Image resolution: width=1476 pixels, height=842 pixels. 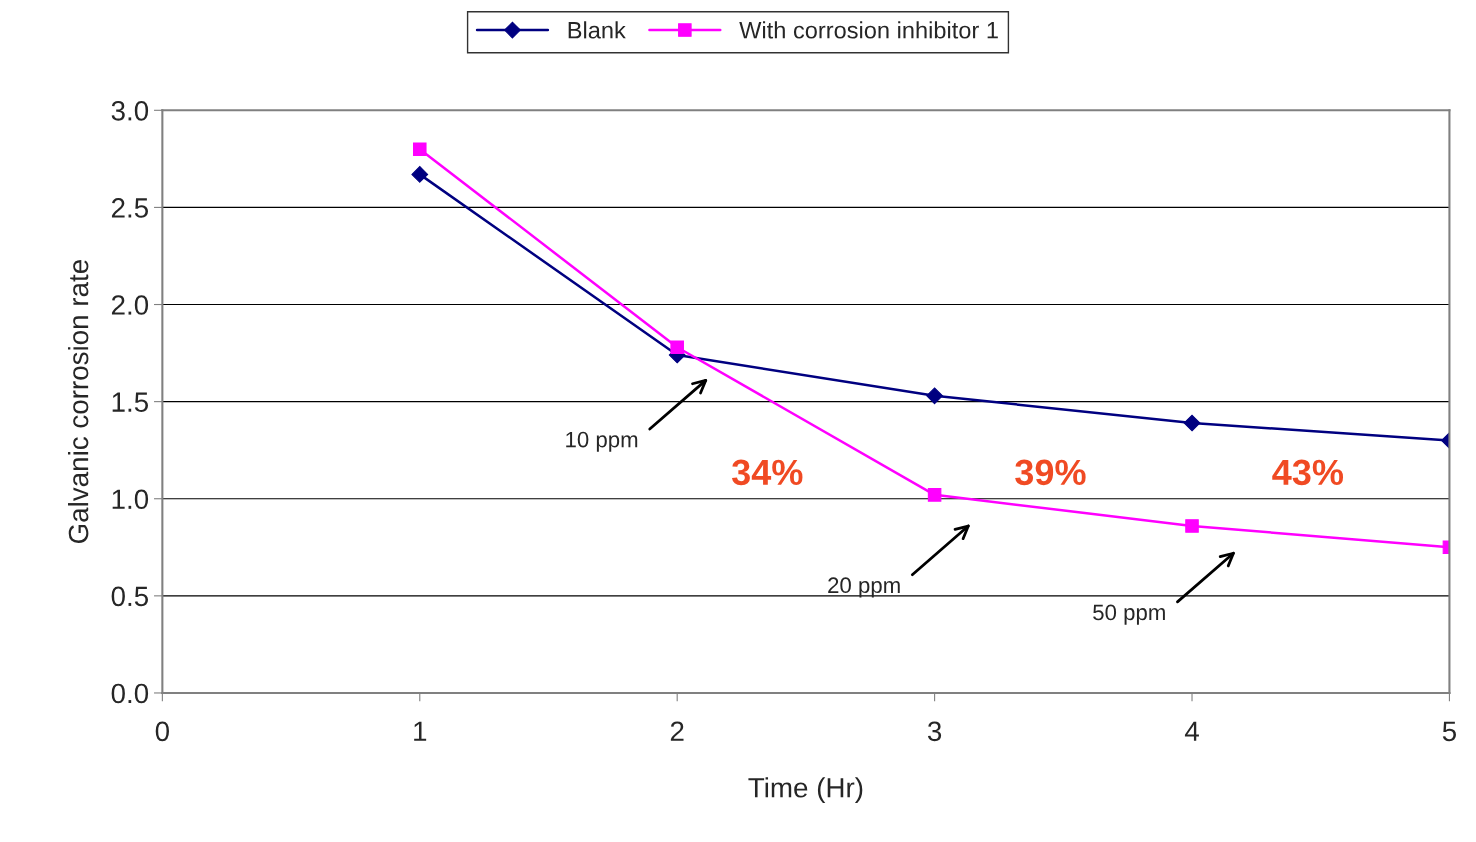 What do you see at coordinates (130, 499) in the screenshot?
I see `y-tick-label: 1.0` at bounding box center [130, 499].